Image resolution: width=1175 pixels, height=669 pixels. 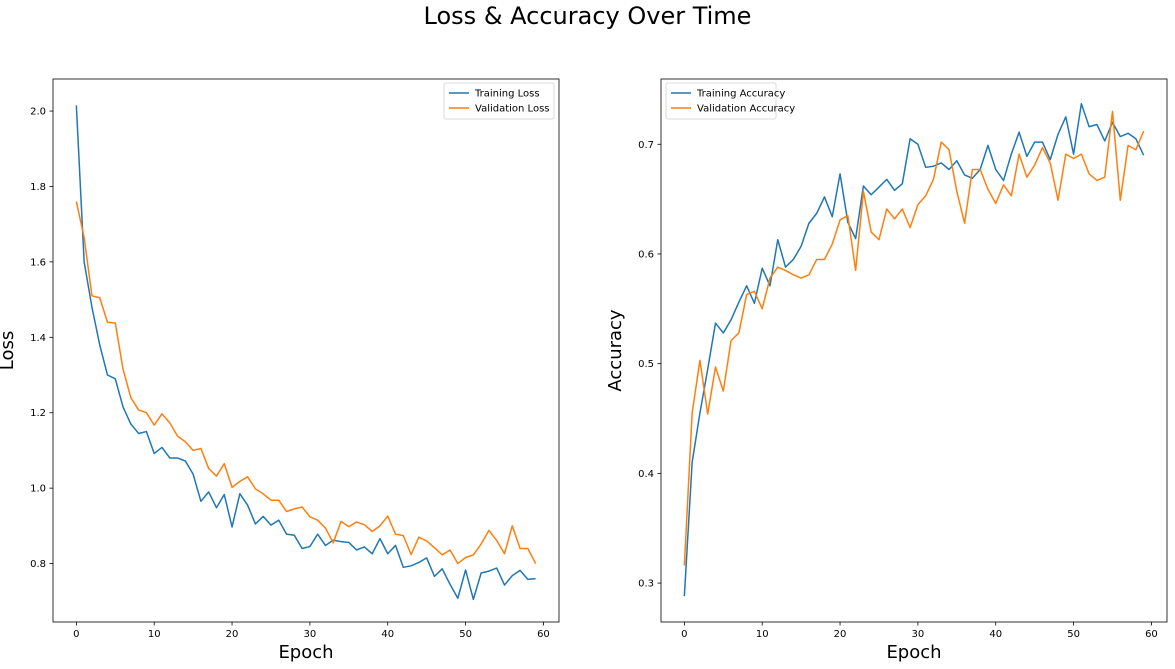 What do you see at coordinates (543, 634) in the screenshot?
I see `loss-x-tick-label: 60` at bounding box center [543, 634].